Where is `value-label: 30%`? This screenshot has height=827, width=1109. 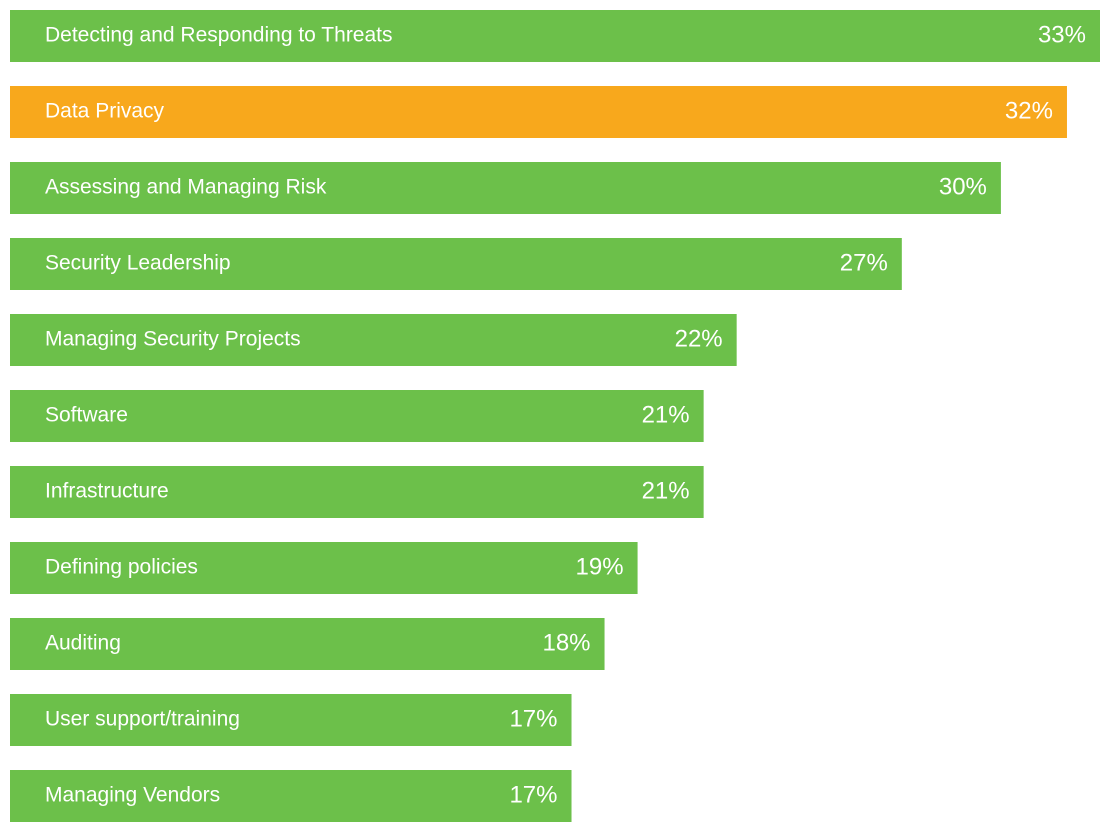
value-label: 30% is located at coordinates (963, 186).